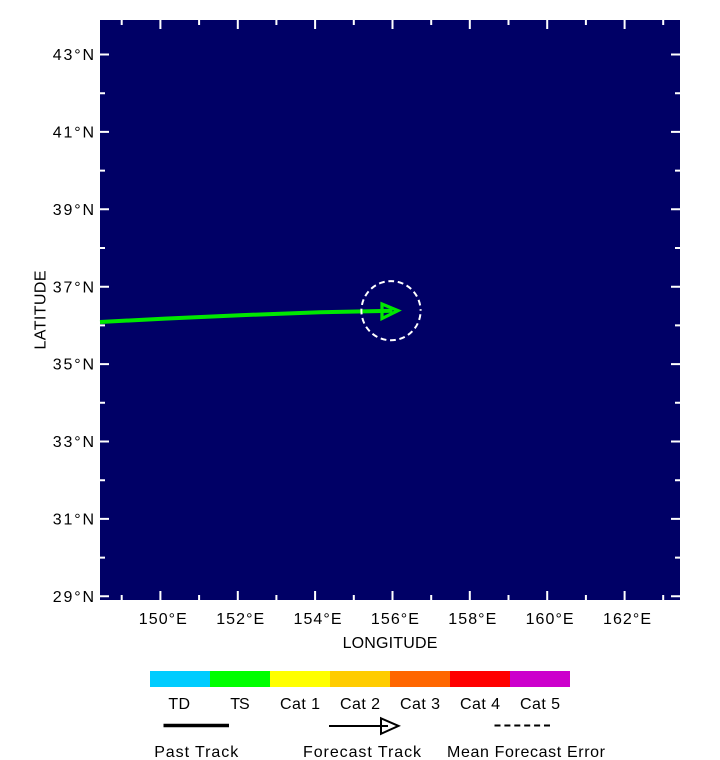 The image size is (720, 760). What do you see at coordinates (73, 55) in the screenshot?
I see `svg-text: 43°N` at bounding box center [73, 55].